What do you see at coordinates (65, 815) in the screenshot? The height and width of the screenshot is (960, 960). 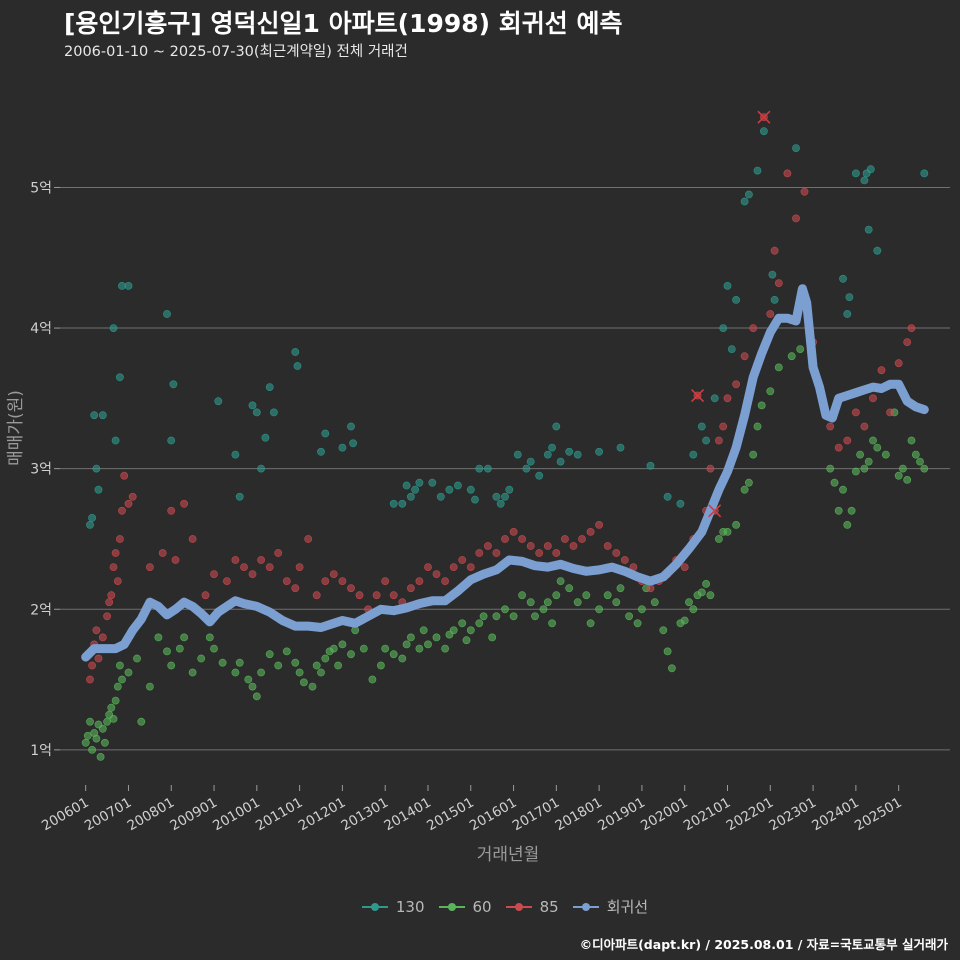 I see `x-tick-label: 200601` at bounding box center [65, 815].